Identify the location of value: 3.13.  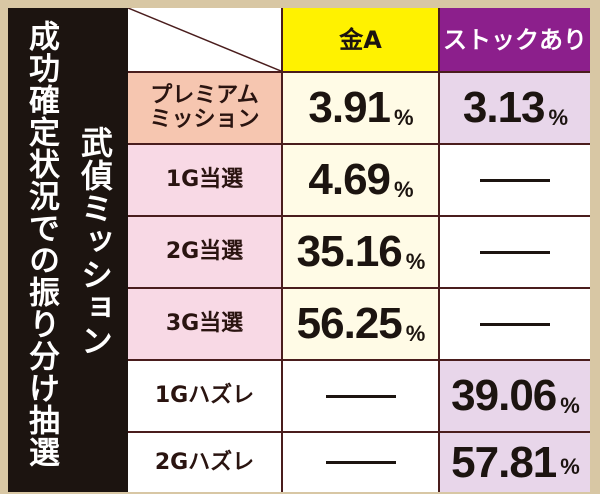
(504, 107).